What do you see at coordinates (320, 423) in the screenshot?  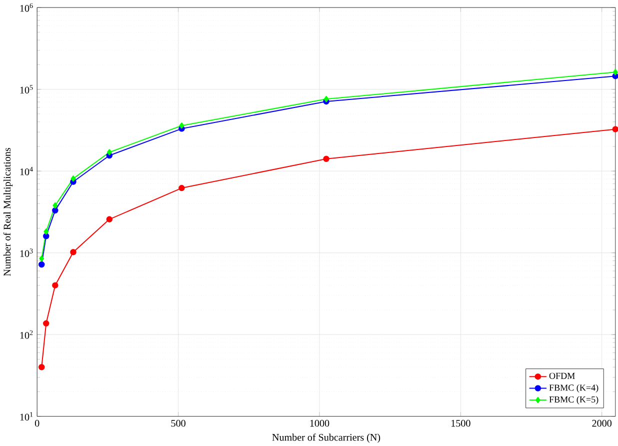 I see `x-tick-label: 1000` at bounding box center [320, 423].